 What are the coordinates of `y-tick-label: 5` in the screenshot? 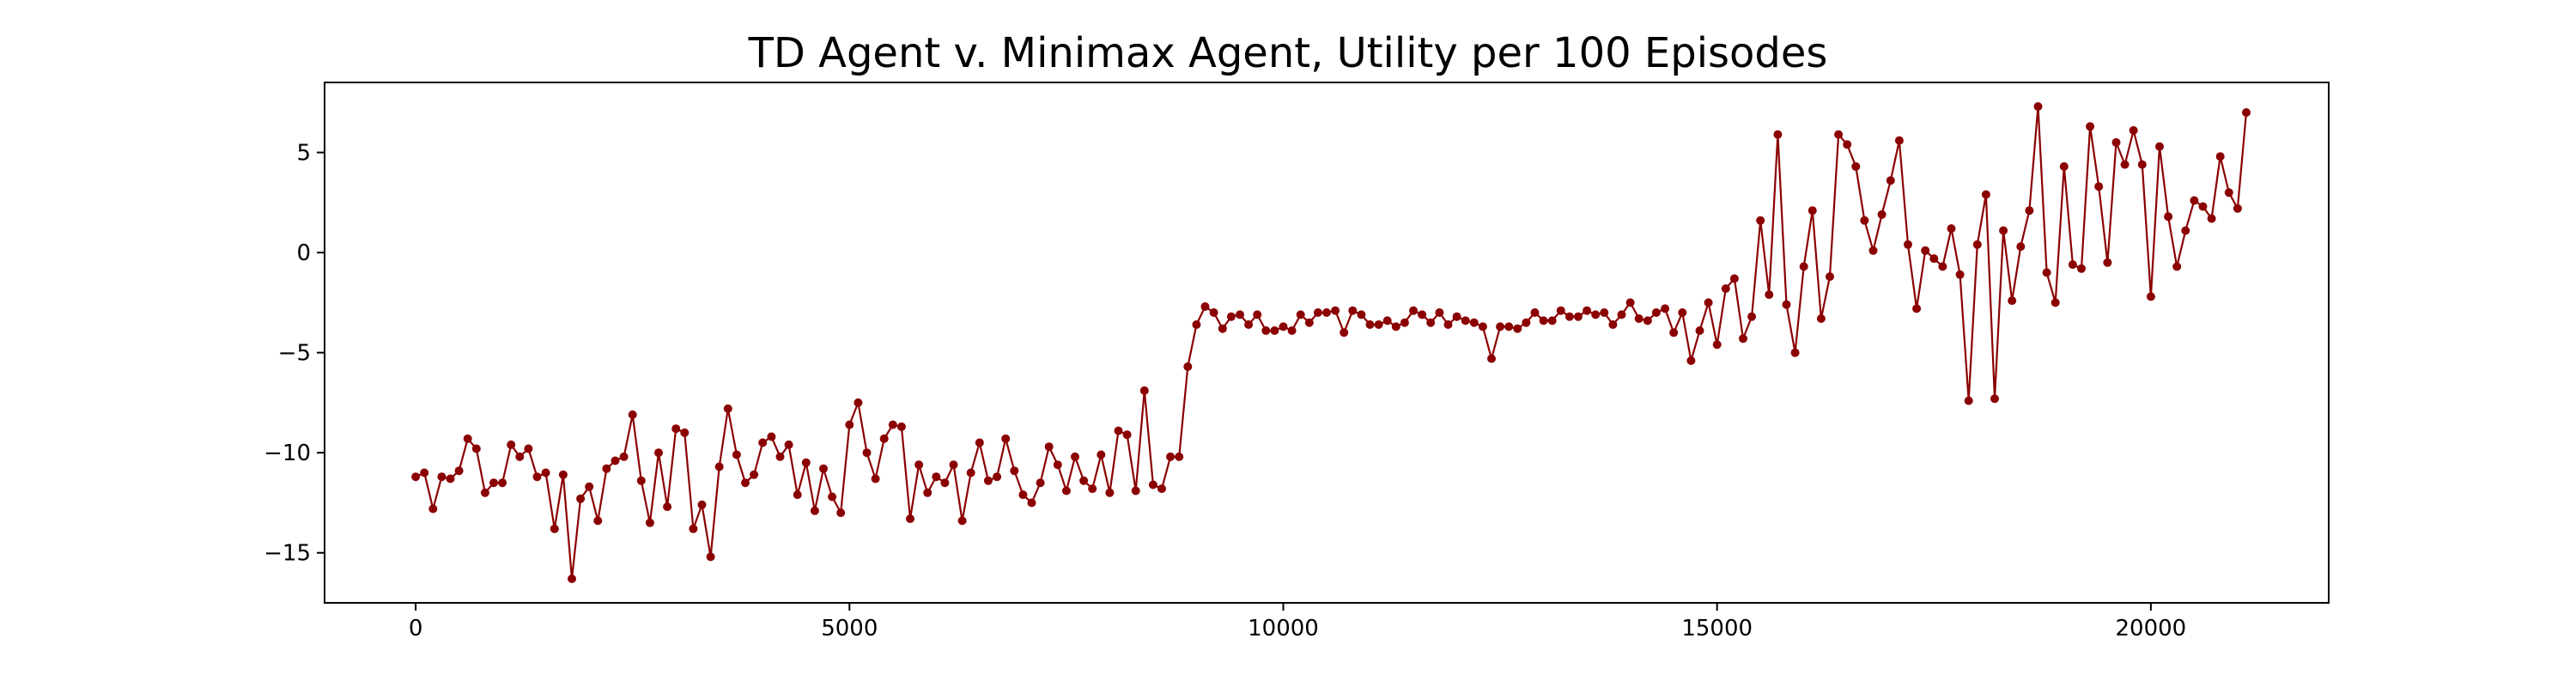 It's located at (303, 154).